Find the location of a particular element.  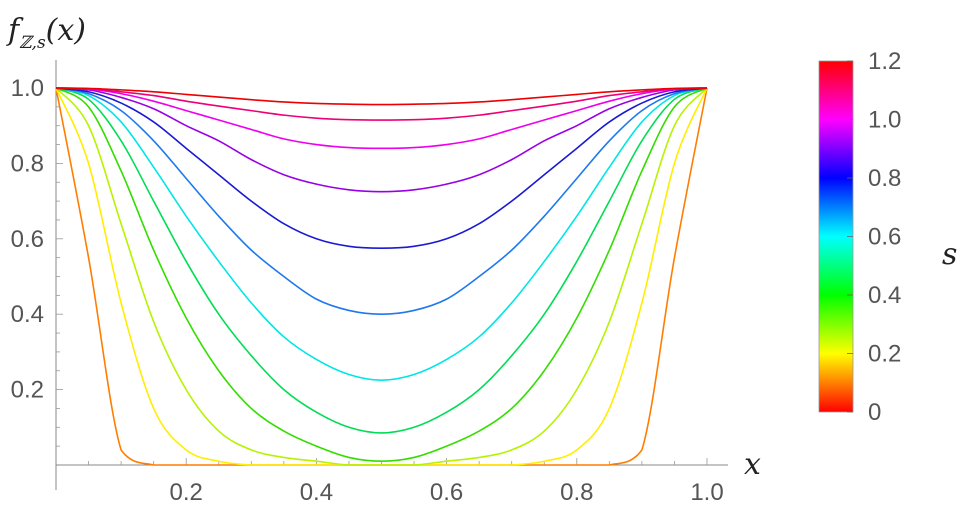

x-tick-label: 0.6 is located at coordinates (446, 492).